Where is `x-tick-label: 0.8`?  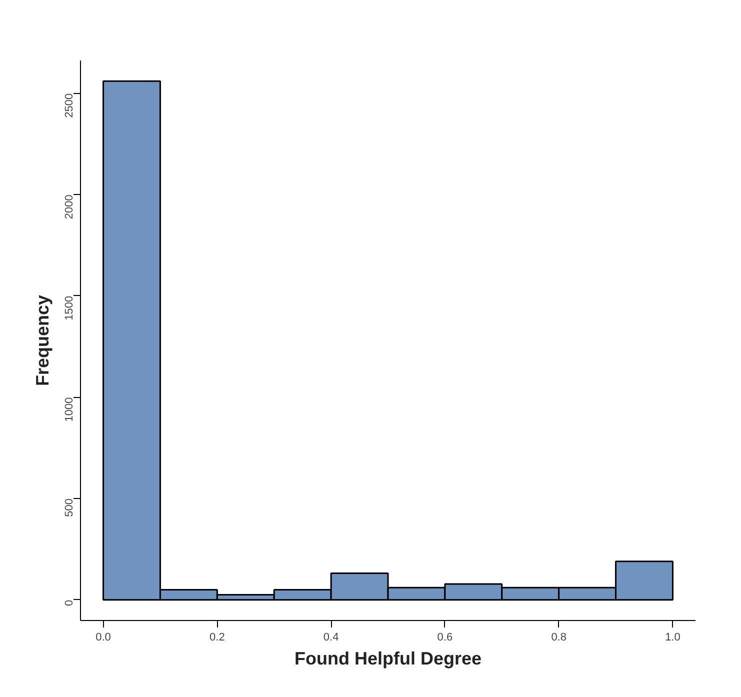 x-tick-label: 0.8 is located at coordinates (558, 638).